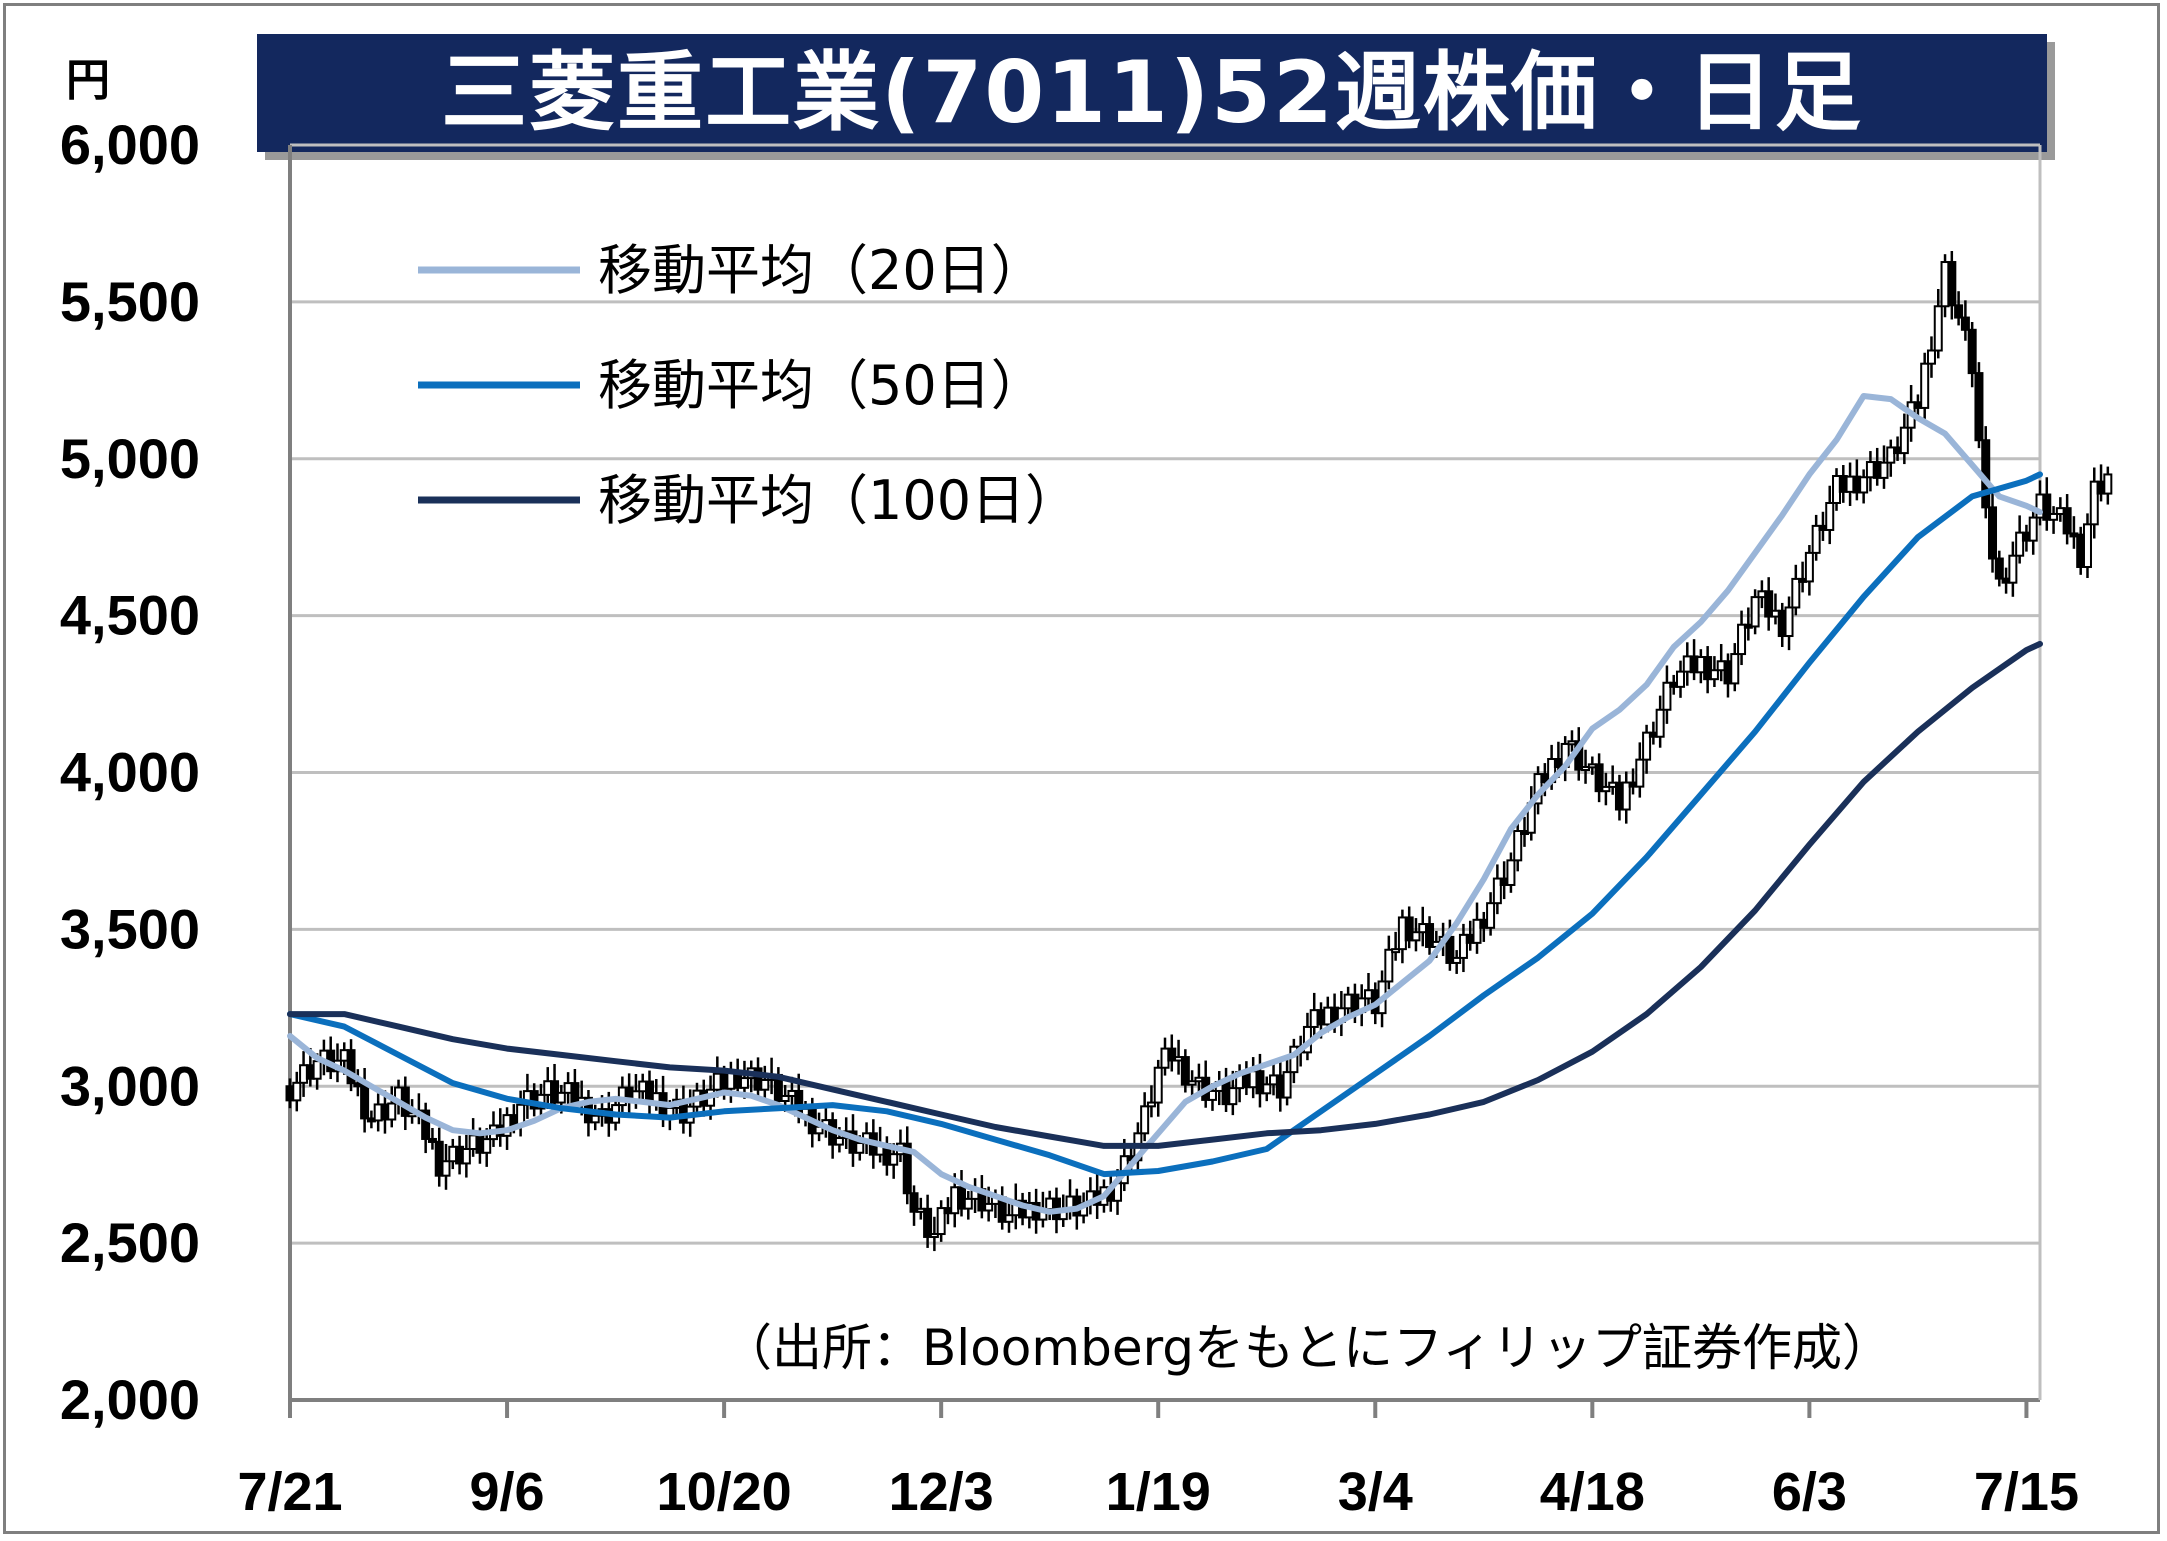 This screenshot has height=1541, width=2167. Describe the element at coordinates (731, 385) in the screenshot. I see `legend-item: 移動平均（50日）` at that location.